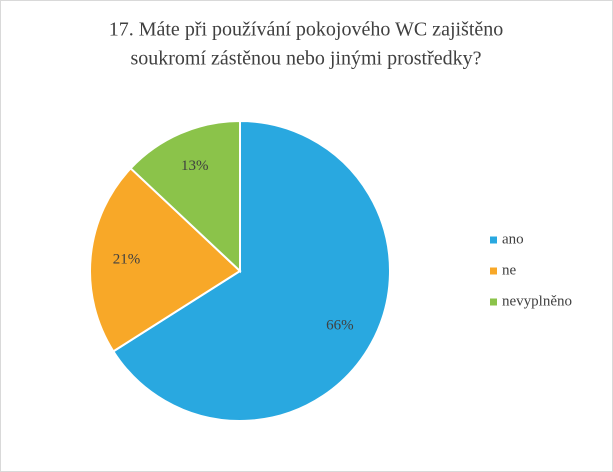 This screenshot has width=613, height=472. What do you see at coordinates (537, 301) in the screenshot?
I see `legend-label: nevyplněno` at bounding box center [537, 301].